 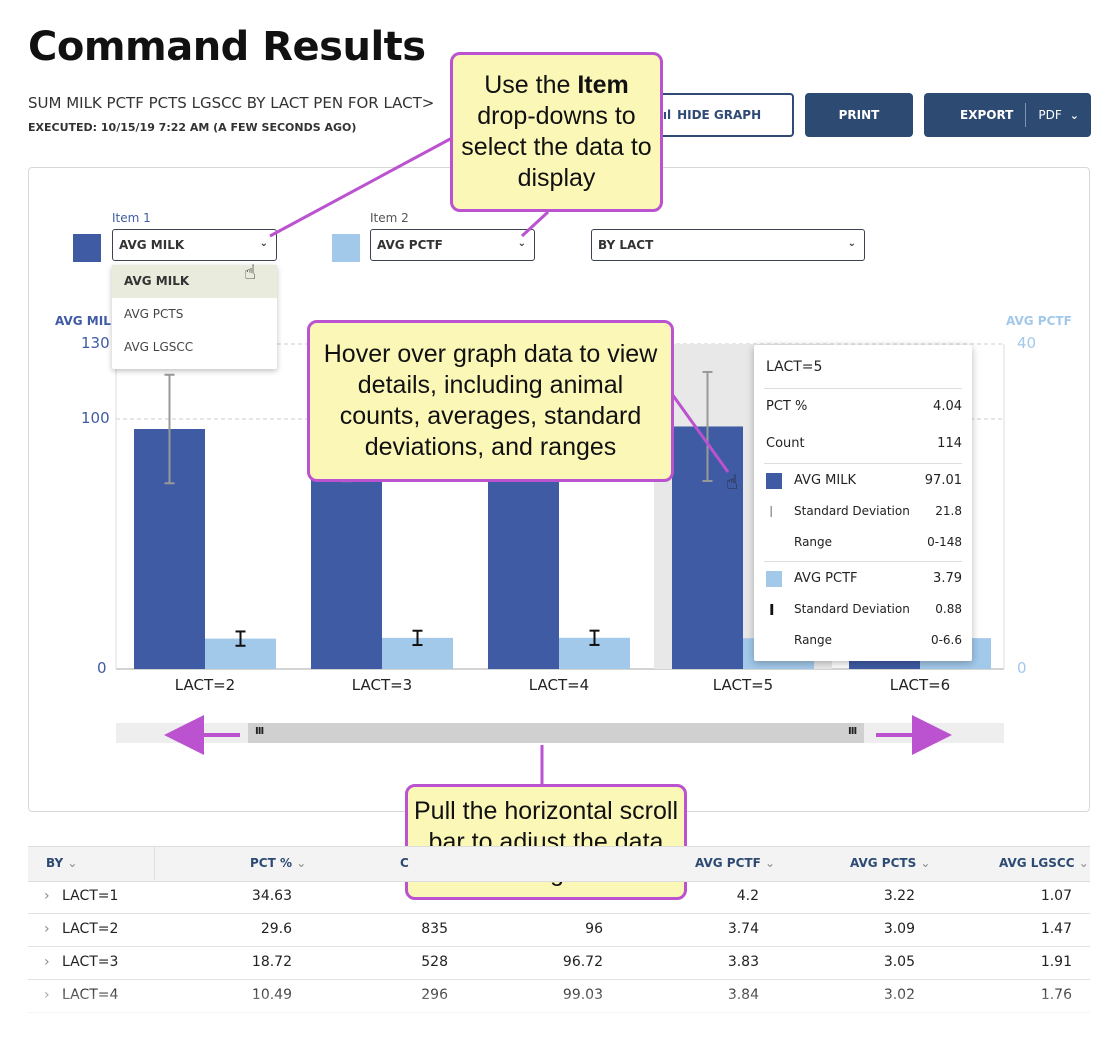 What do you see at coordinates (194, 245) in the screenshot?
I see `item1-select: AVG MILK ⌄` at bounding box center [194, 245].